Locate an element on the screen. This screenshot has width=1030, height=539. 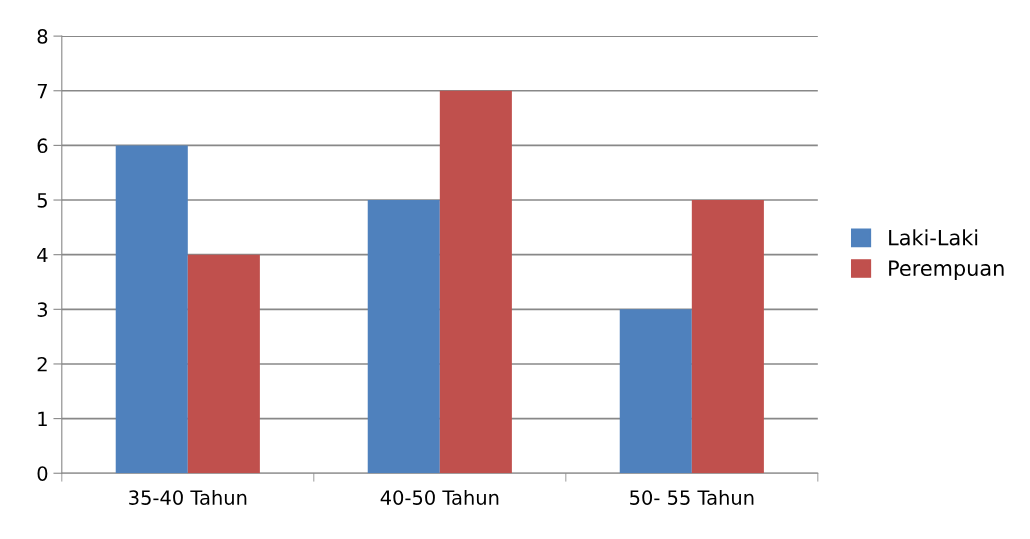
x-tick-label: 35-40 Tahun is located at coordinates (188, 497).